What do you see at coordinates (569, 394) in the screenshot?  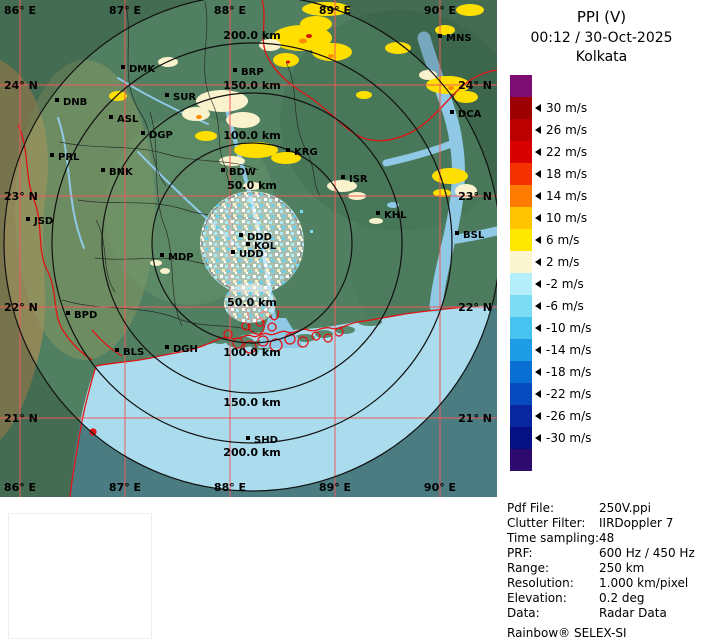 I see `legend-value-label: -22 m/s` at bounding box center [569, 394].